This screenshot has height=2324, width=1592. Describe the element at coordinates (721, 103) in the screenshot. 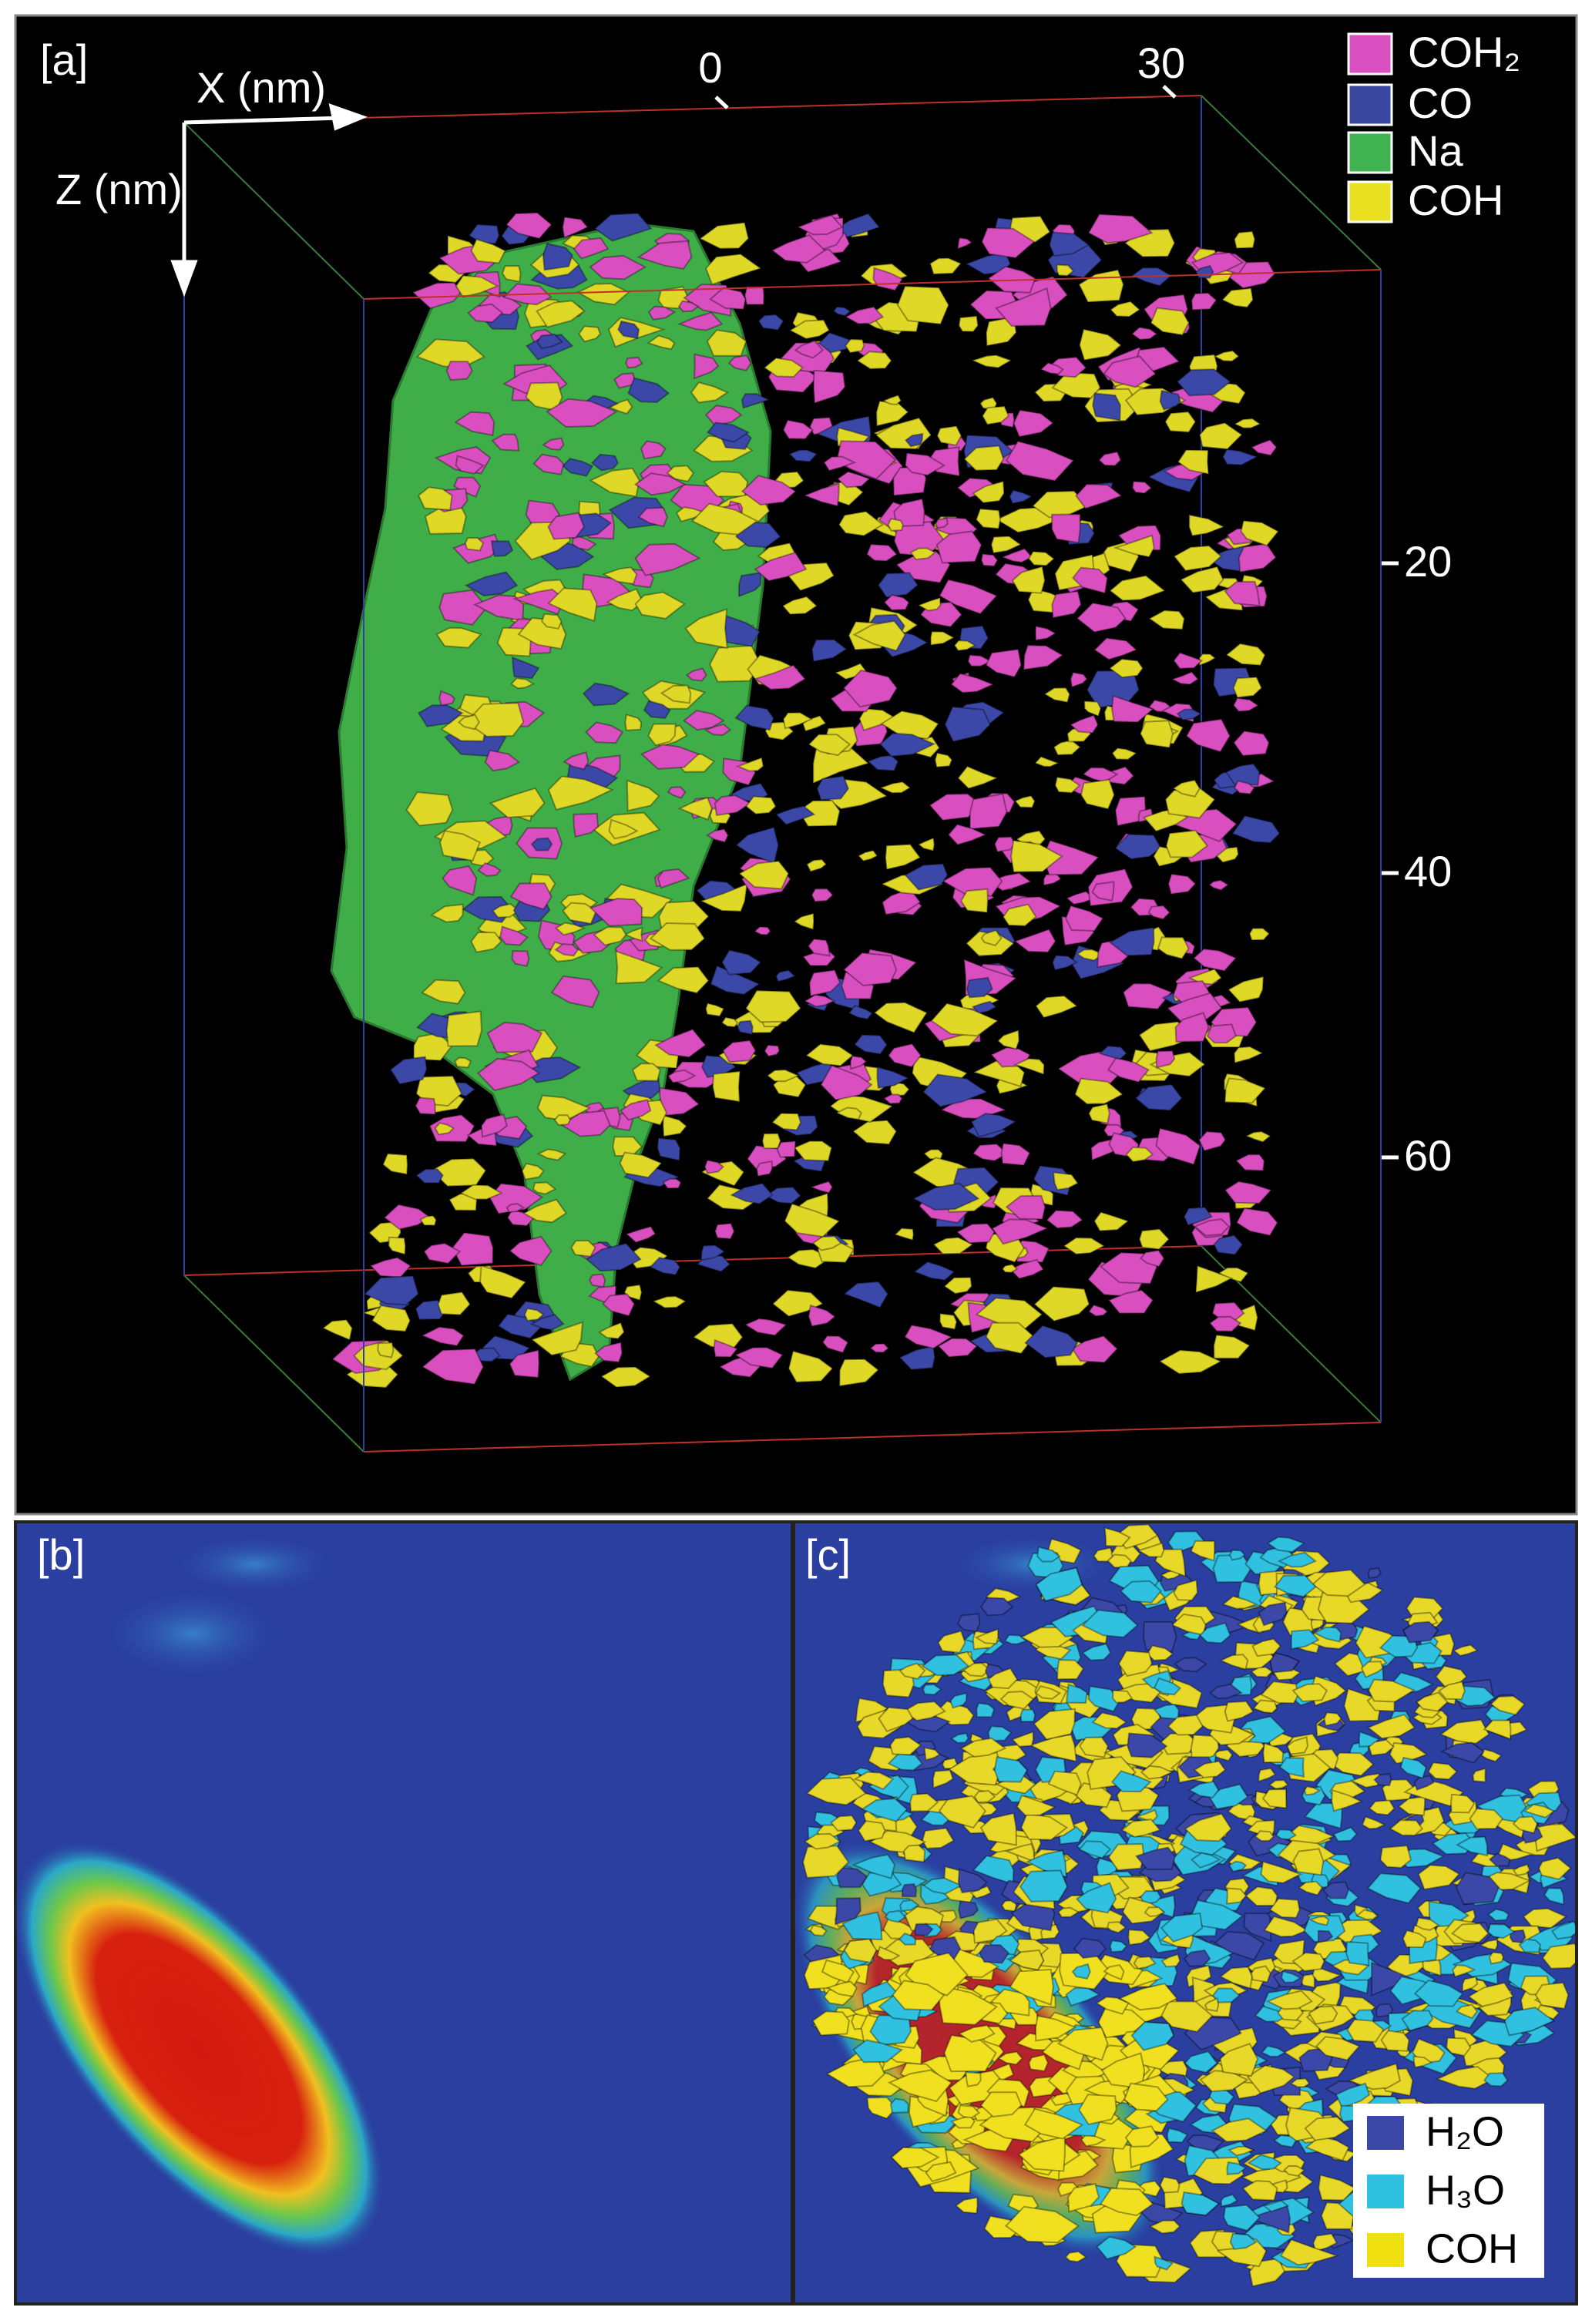

I see `tick` at that location.